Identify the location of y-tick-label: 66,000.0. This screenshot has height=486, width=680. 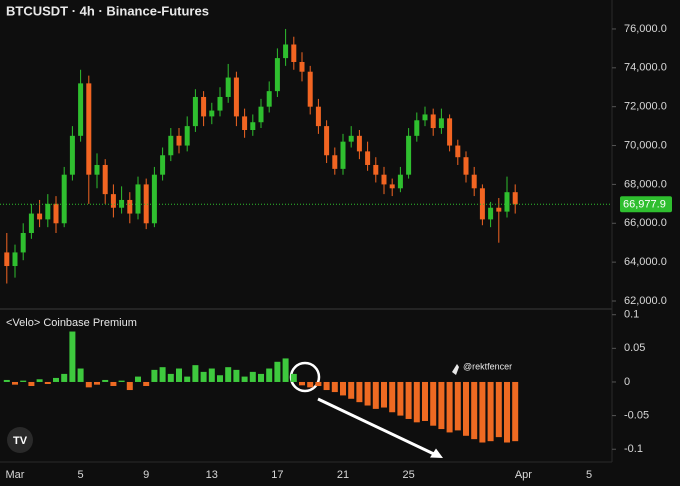
(645, 223).